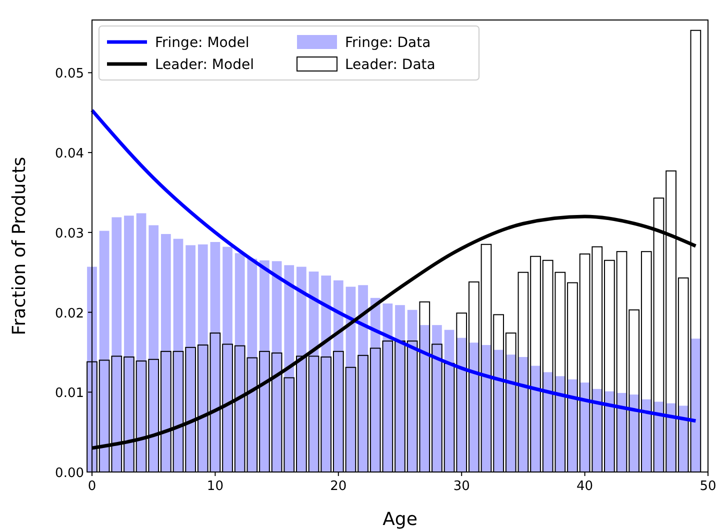 The width and height of the screenshot is (718, 531). Describe the element at coordinates (69, 154) in the screenshot. I see `y-tick-label: 0.04` at that location.